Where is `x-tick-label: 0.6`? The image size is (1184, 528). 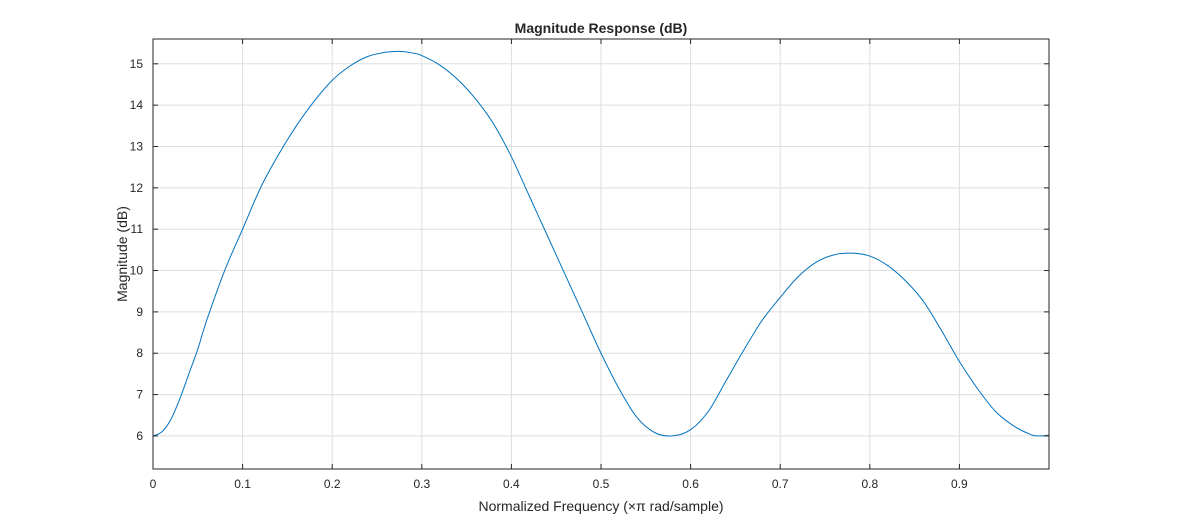
x-tick-label: 0.6 is located at coordinates (690, 484).